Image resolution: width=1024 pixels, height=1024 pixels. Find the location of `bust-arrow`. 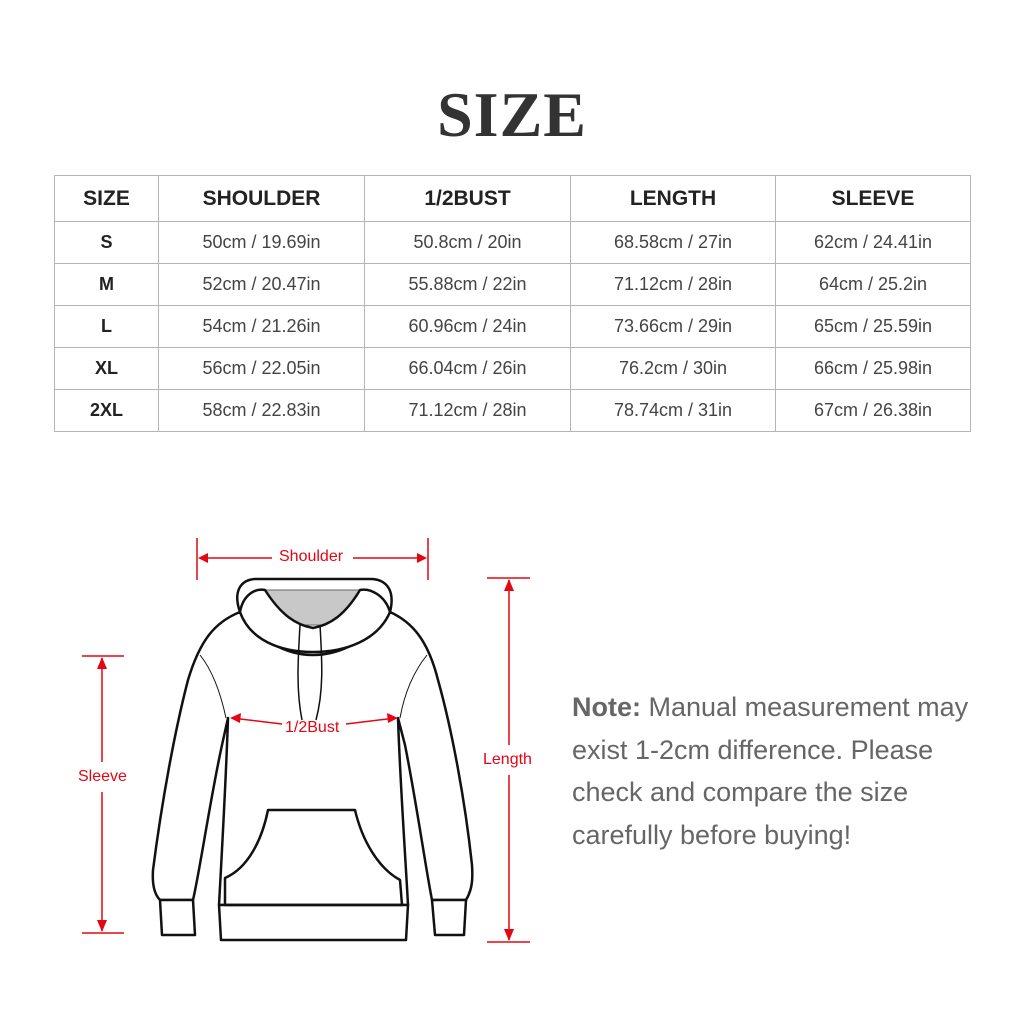

bust-arrow is located at coordinates (314, 719).